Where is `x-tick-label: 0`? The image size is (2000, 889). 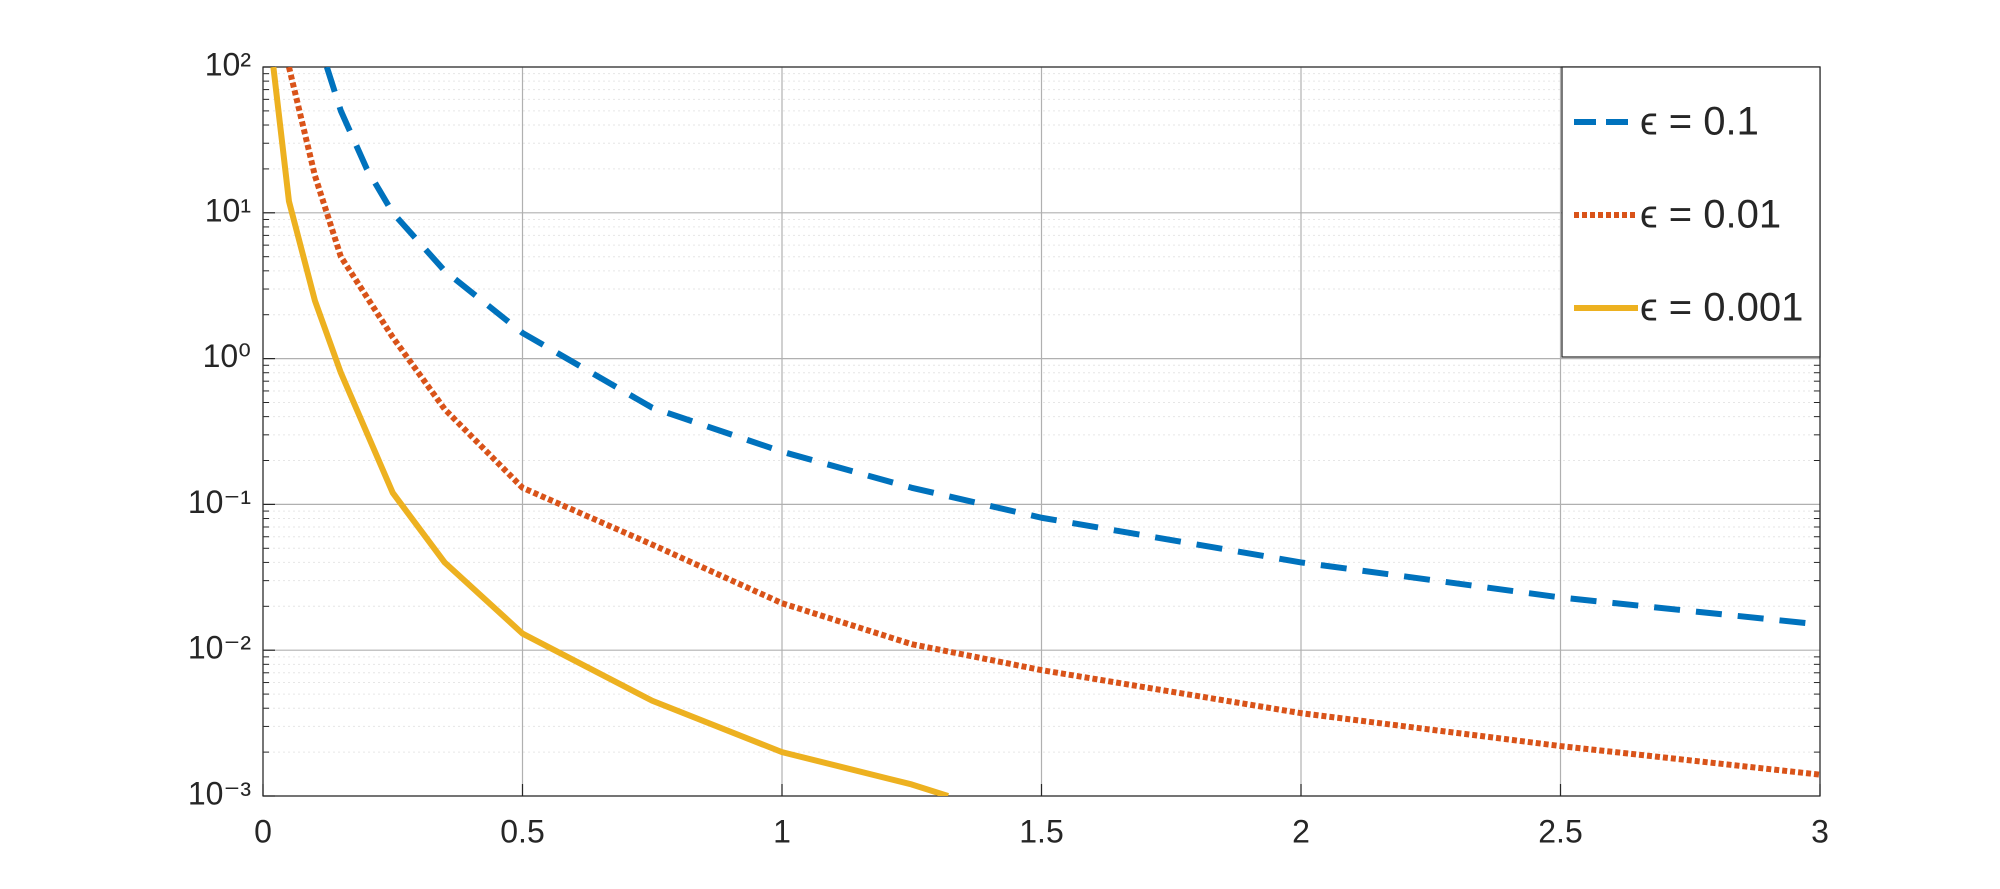 x-tick-label: 0 is located at coordinates (263, 831).